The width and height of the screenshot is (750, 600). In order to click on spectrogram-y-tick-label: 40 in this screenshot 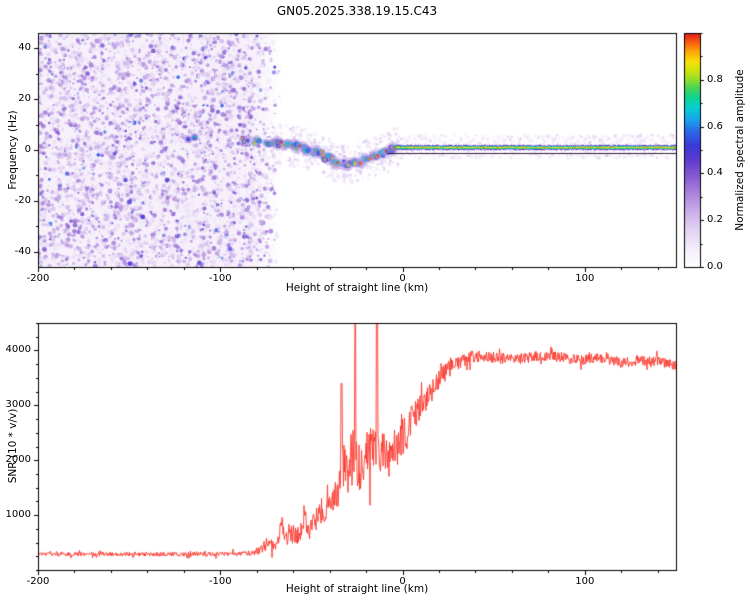, I will do `click(24, 48)`.